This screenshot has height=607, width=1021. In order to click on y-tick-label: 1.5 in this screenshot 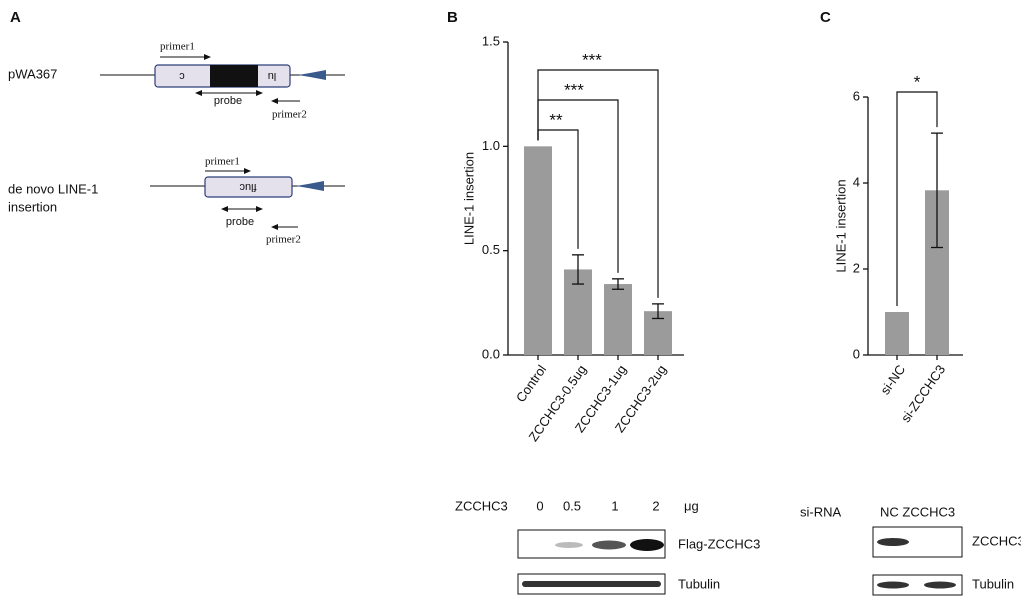, I will do `click(491, 40)`.